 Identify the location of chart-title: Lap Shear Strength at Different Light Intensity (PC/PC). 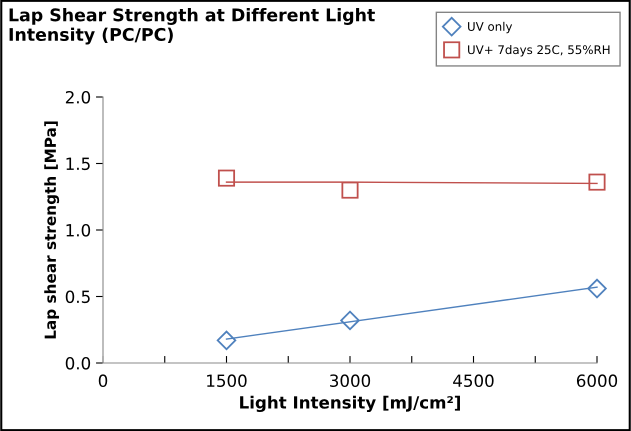
(192, 26).